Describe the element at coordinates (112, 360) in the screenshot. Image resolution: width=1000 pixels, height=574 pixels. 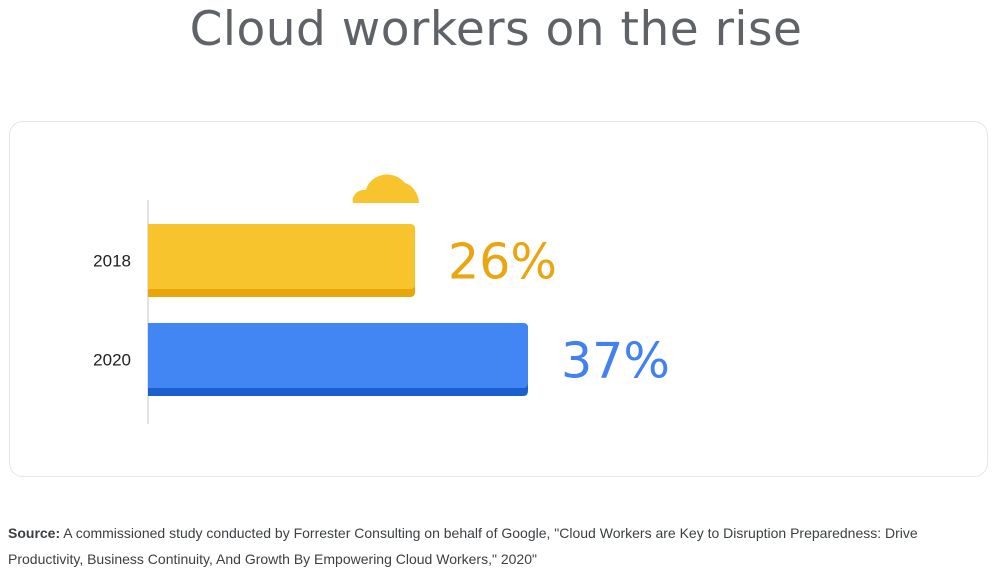
I see `category-label: 2020` at that location.